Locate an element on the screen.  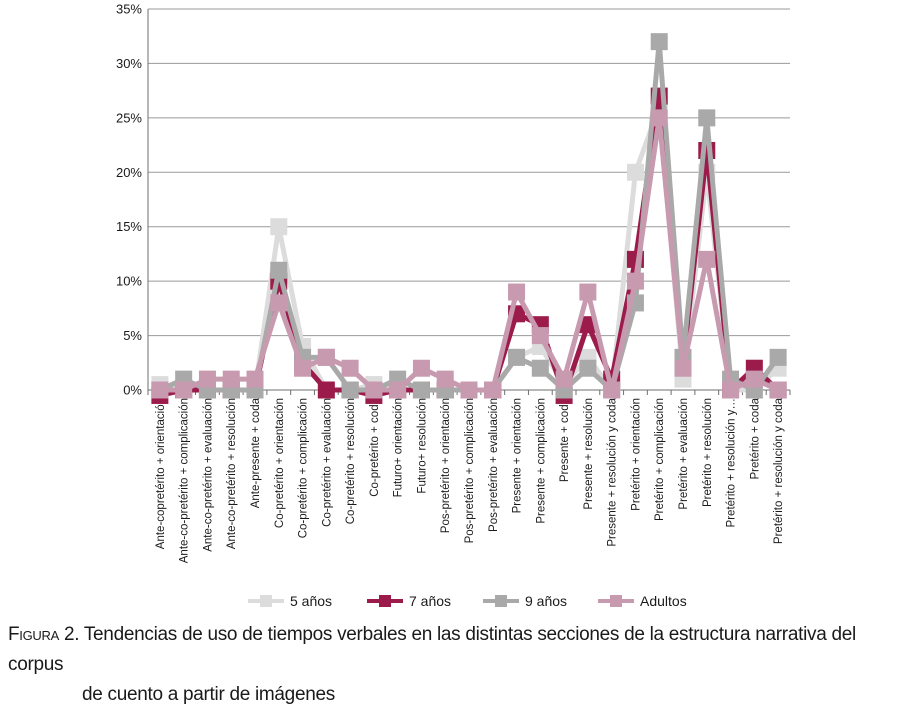
x-tick-label: Pos-pretérito + complicación is located at coordinates (470, 470).